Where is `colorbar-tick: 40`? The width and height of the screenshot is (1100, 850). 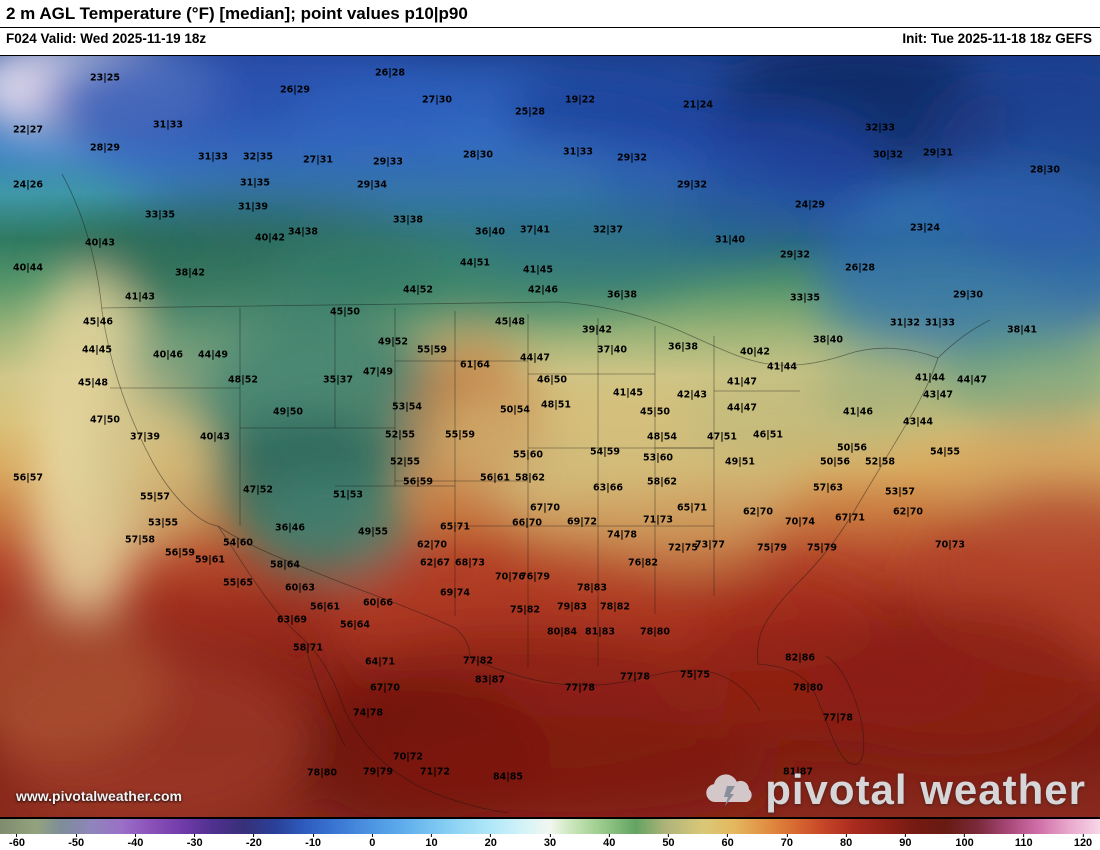 colorbar-tick: 40 is located at coordinates (609, 841).